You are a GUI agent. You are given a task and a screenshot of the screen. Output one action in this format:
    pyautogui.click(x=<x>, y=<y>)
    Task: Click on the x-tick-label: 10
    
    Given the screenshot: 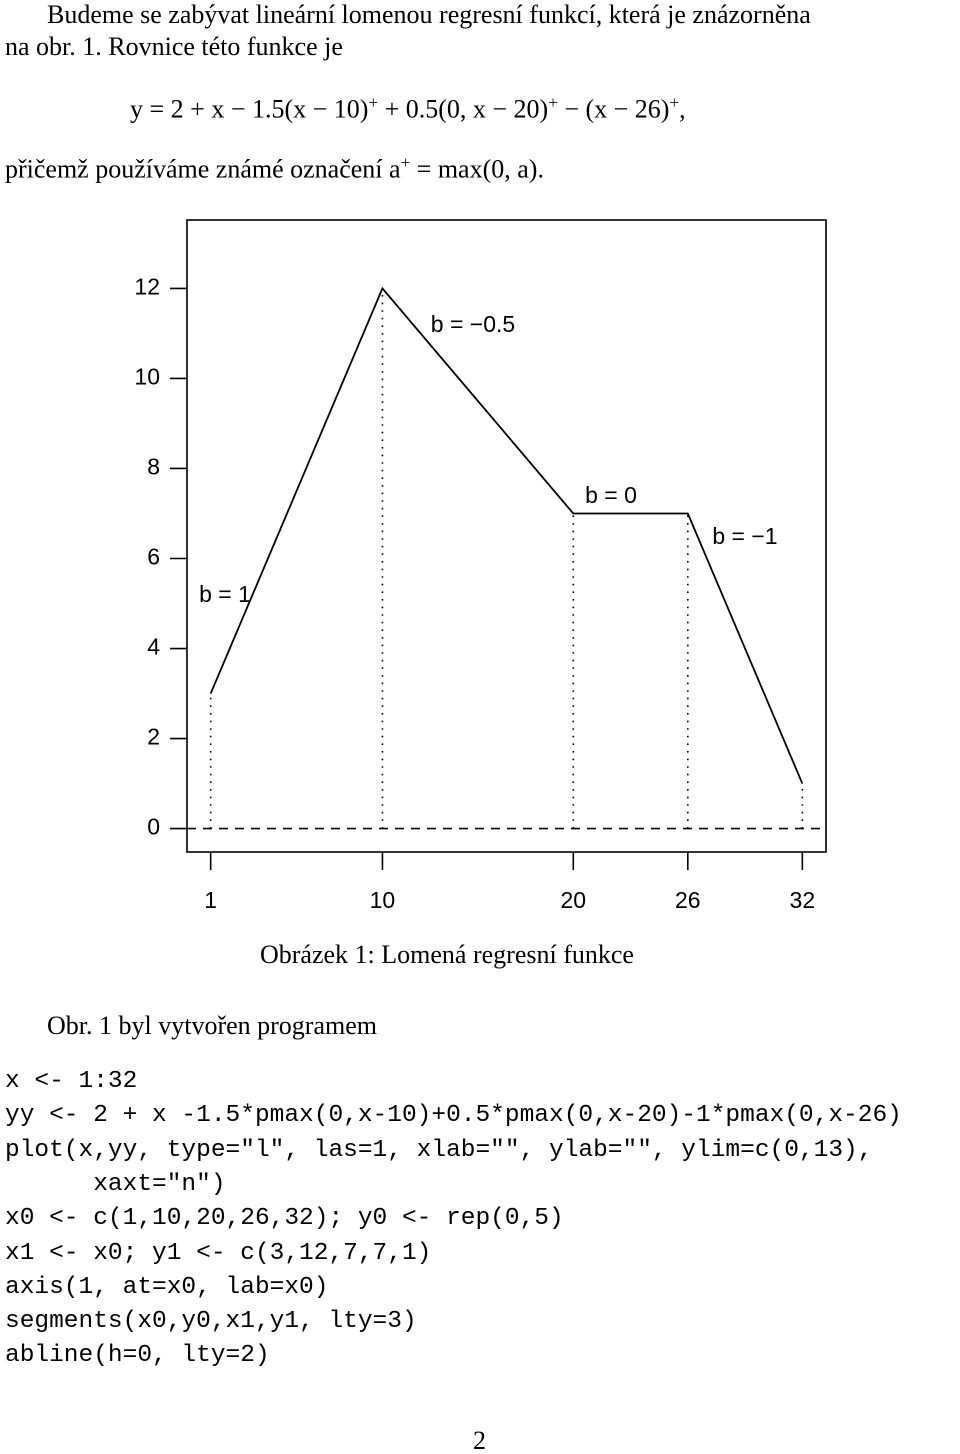 What is the action you would take?
    pyautogui.click(x=383, y=900)
    